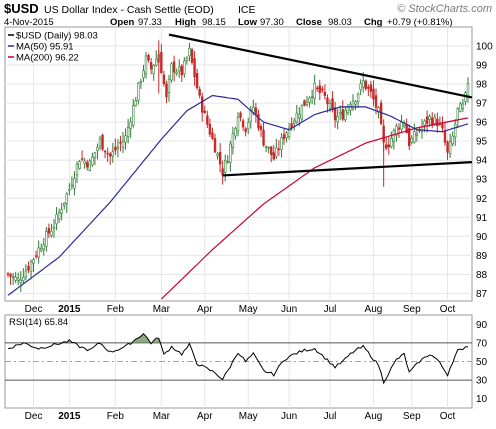 This screenshot has width=496, height=429. I want to click on price-y-tick-label: 92, so click(482, 199).